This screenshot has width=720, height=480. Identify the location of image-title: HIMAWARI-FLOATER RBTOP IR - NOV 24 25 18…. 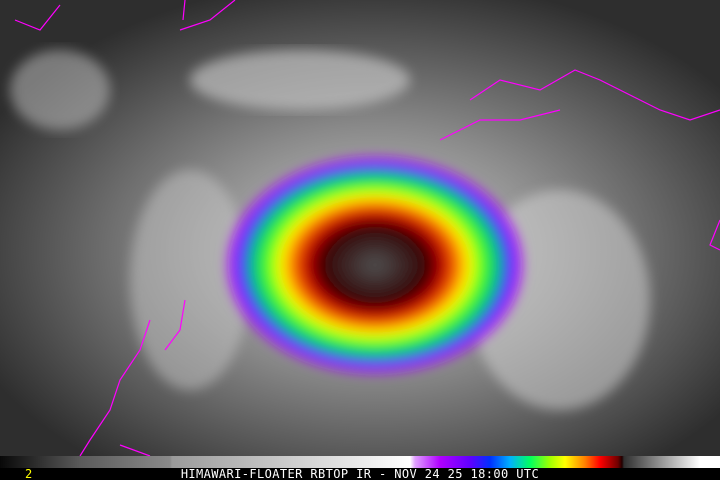
(360, 473).